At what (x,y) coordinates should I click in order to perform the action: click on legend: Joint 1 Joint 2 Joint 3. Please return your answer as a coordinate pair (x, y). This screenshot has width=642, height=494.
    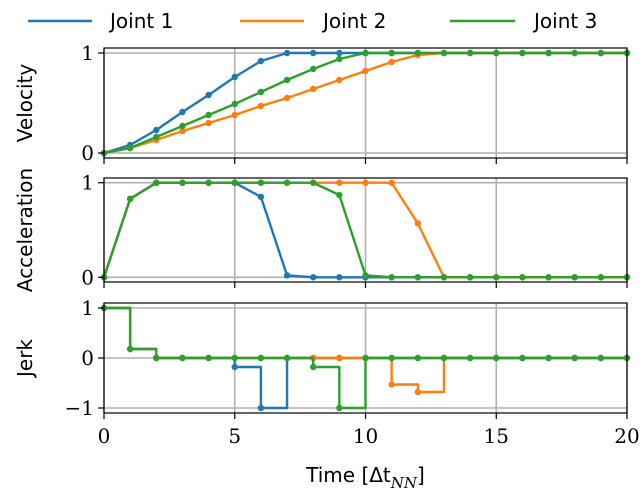
    Looking at the image, I should click on (312, 21).